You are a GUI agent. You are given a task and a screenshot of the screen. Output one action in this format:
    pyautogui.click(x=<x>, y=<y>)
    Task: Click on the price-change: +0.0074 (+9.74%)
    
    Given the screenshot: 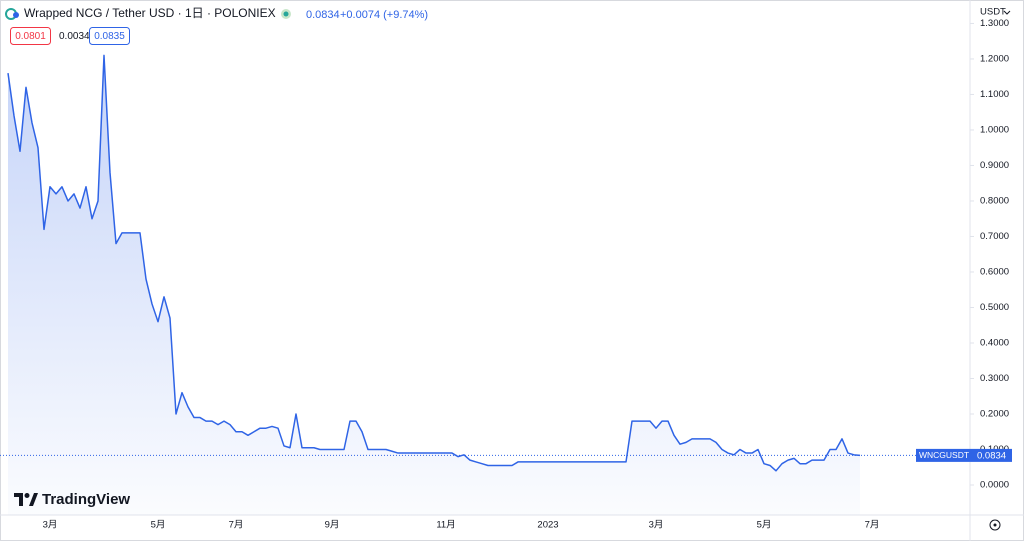 What is the action you would take?
    pyautogui.click(x=384, y=15)
    